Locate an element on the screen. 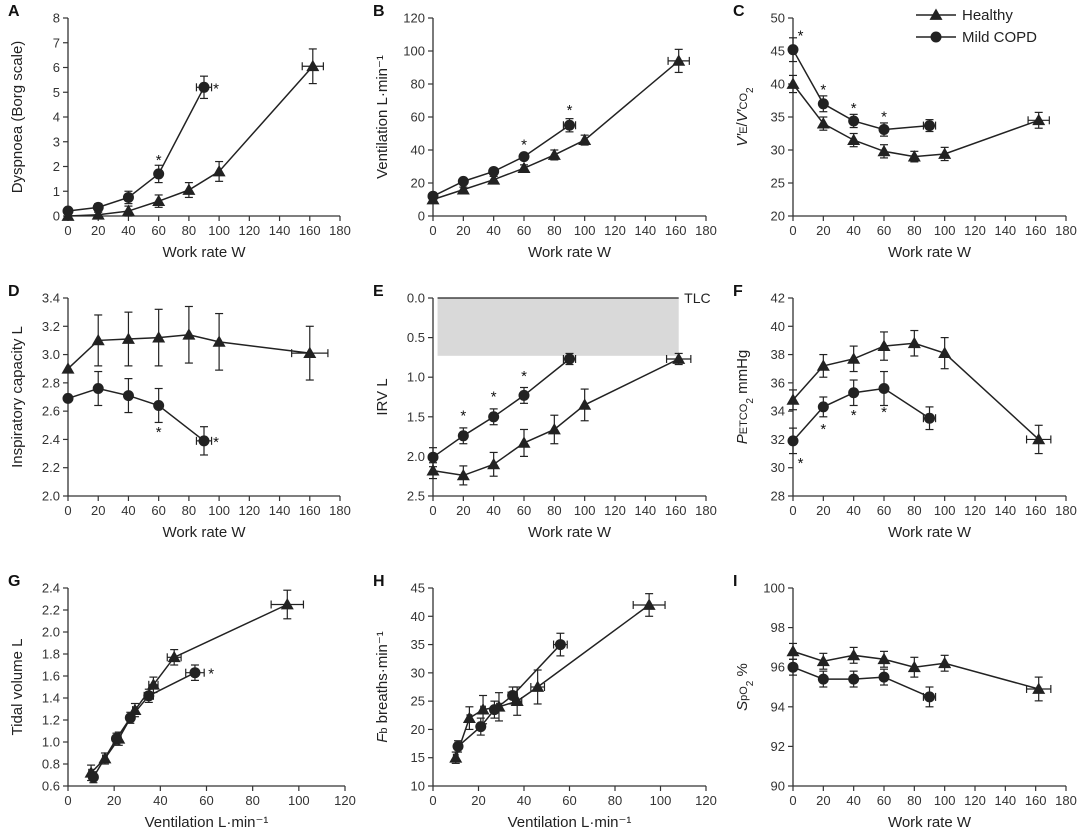  y-tick-label: 1.5 is located at coordinates (416, 416).